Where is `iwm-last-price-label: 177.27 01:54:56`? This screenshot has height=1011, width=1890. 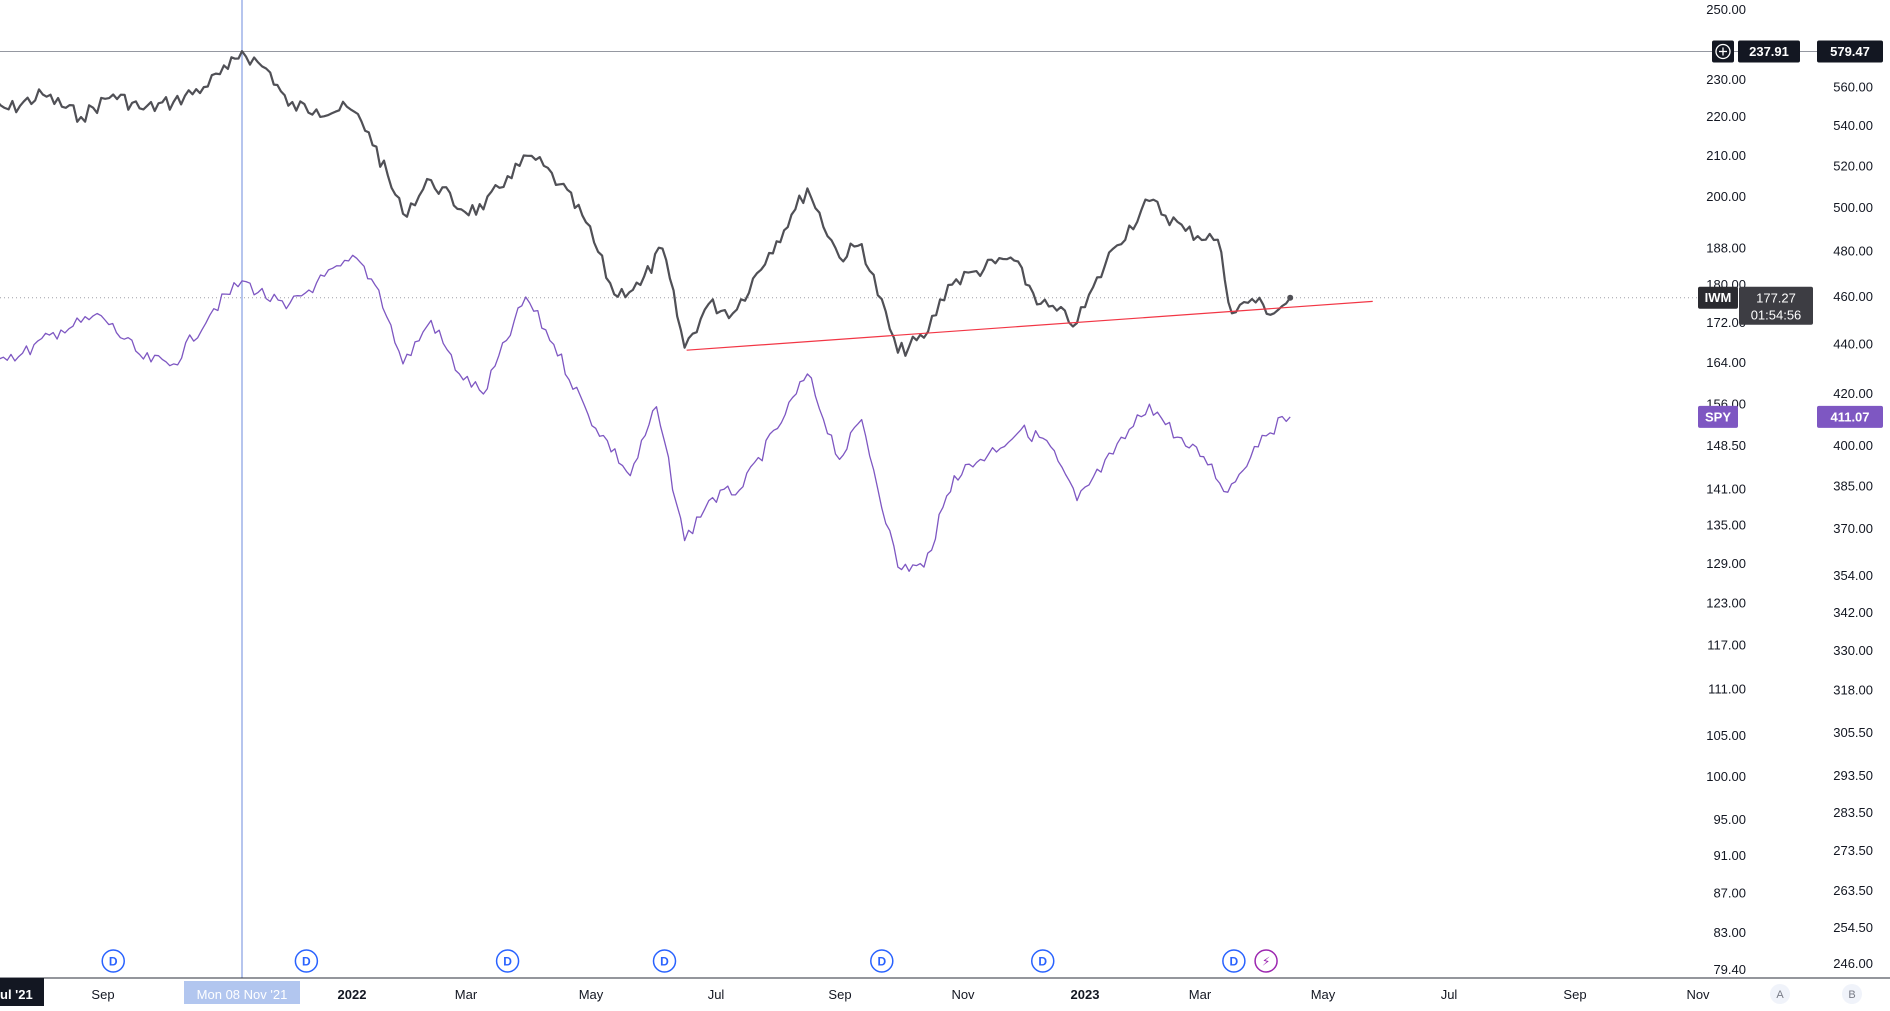 iwm-last-price-label: 177.27 01:54:56 is located at coordinates (1776, 305).